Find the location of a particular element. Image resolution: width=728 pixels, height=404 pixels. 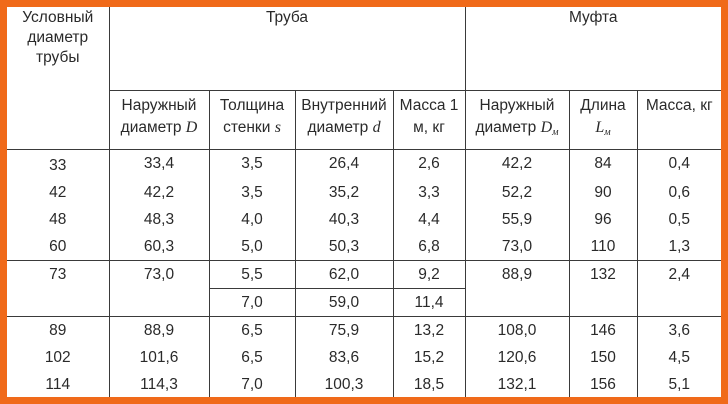

cell-inner: 75,9 is located at coordinates (344, 330).